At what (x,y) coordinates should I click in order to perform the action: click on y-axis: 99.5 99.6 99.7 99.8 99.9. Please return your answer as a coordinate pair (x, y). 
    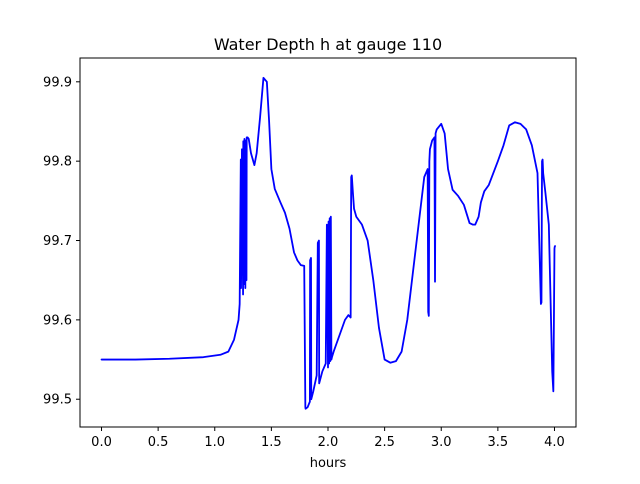
    Looking at the image, I should click on (61, 241).